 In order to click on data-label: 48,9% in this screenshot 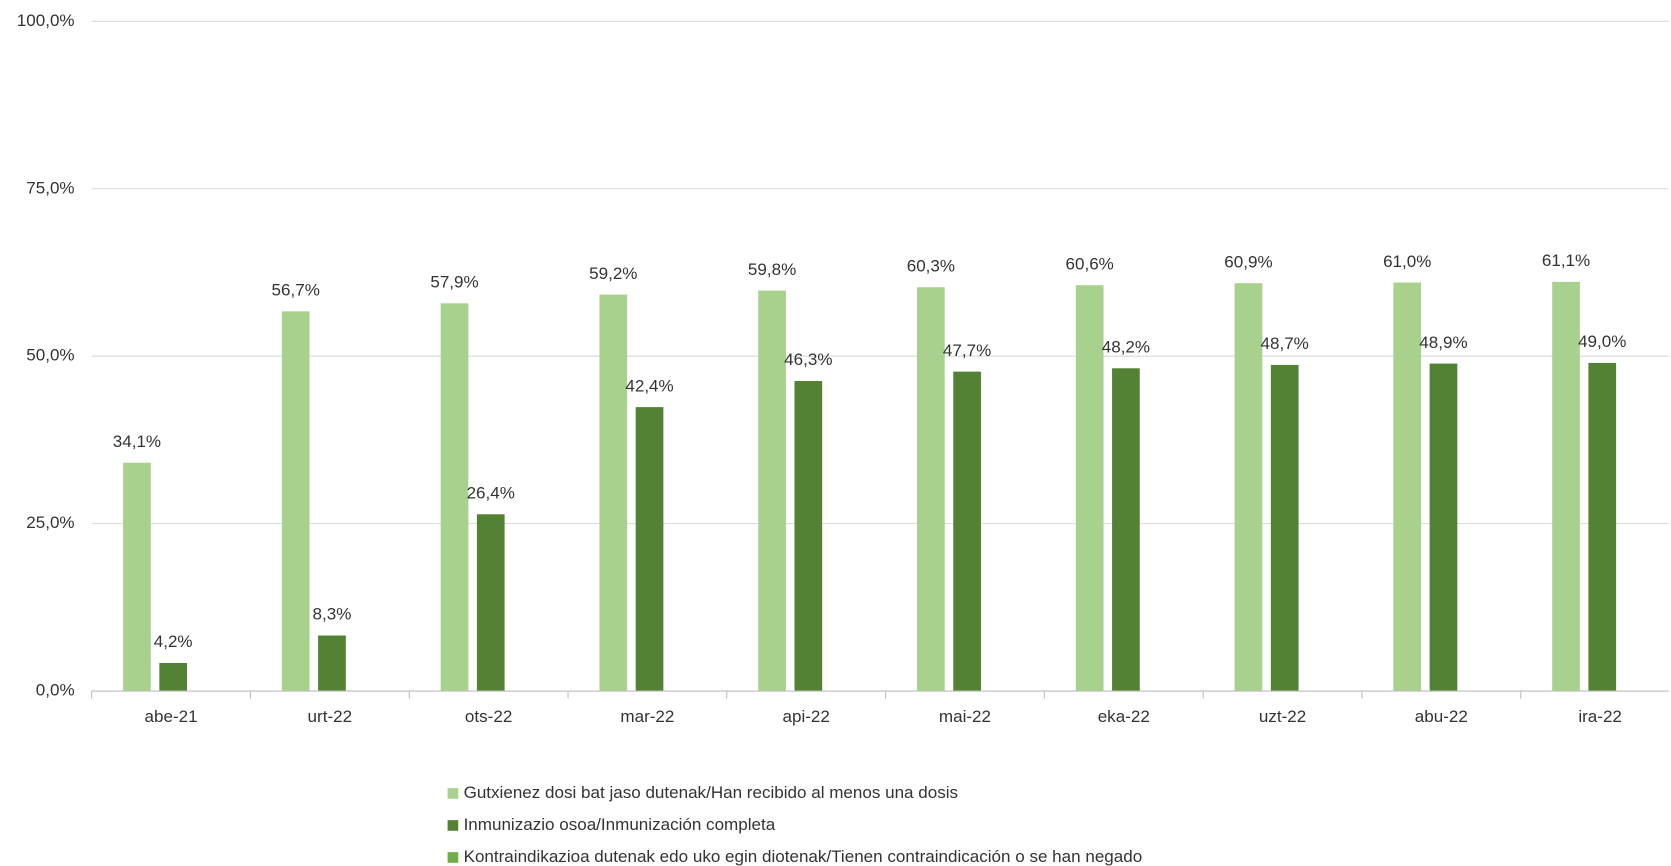, I will do `click(1443, 342)`.